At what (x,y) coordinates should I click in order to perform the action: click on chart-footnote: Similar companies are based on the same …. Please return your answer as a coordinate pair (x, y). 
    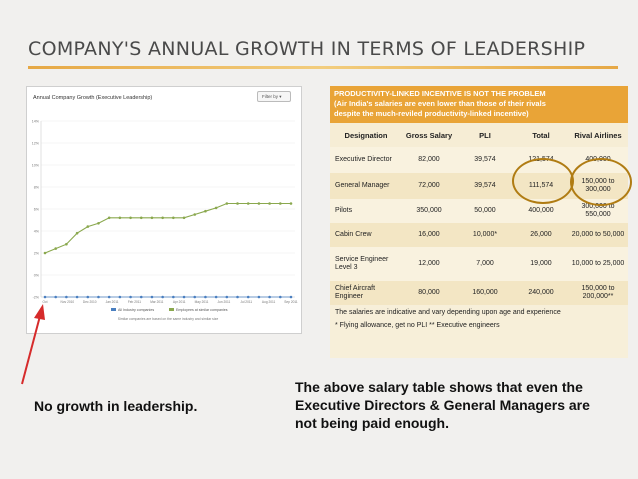
    Looking at the image, I should click on (168, 319).